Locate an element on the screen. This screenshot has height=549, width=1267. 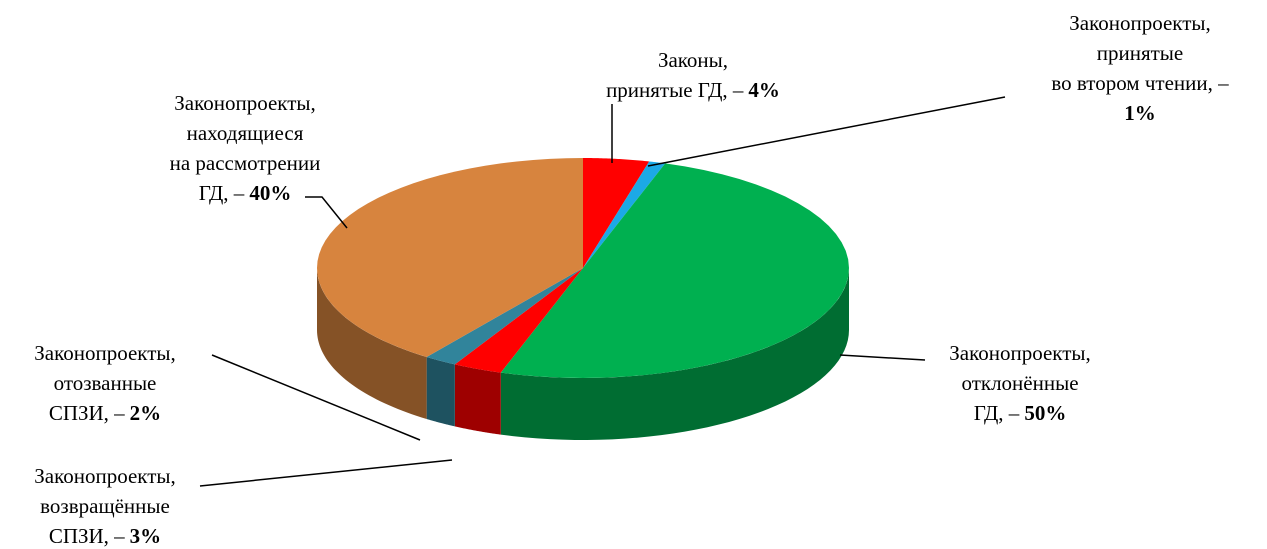
label-line: принятые is located at coordinates (1140, 53).